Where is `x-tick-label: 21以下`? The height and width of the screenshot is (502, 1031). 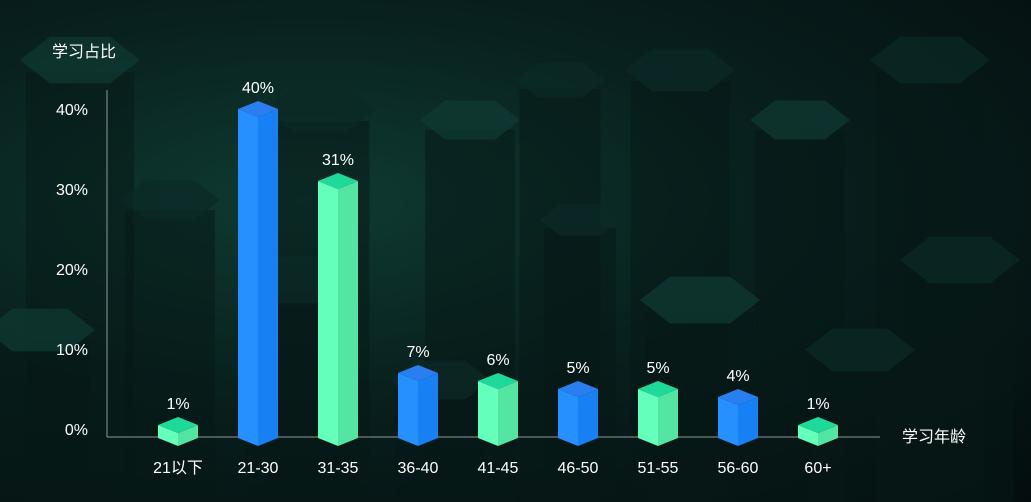
x-tick-label: 21以下 is located at coordinates (178, 468).